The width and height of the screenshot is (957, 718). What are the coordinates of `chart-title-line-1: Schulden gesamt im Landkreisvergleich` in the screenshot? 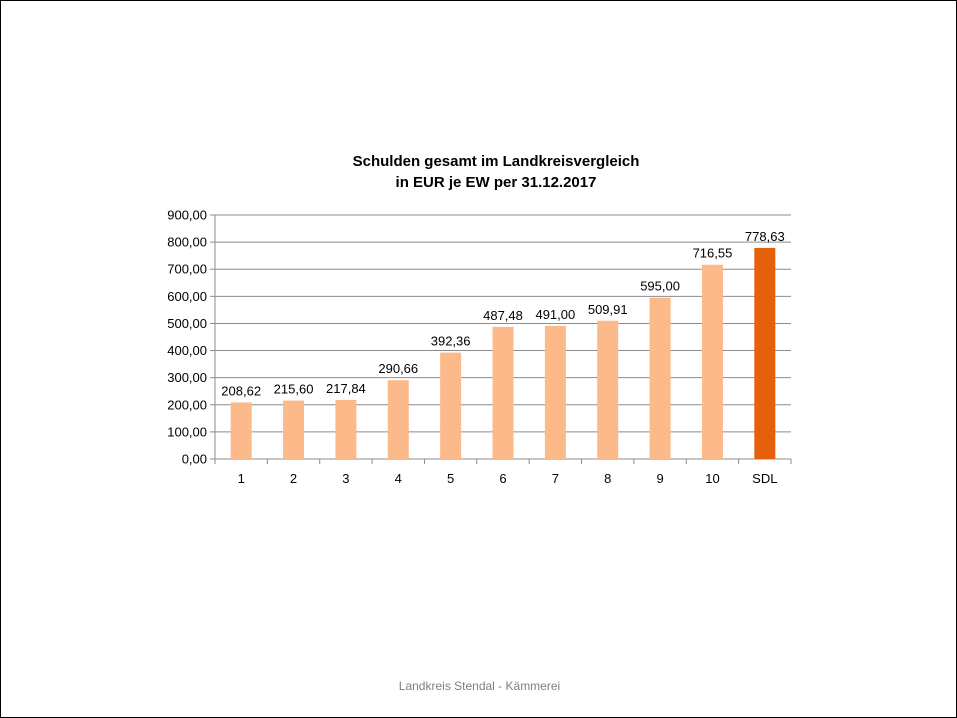 It's located at (496, 161).